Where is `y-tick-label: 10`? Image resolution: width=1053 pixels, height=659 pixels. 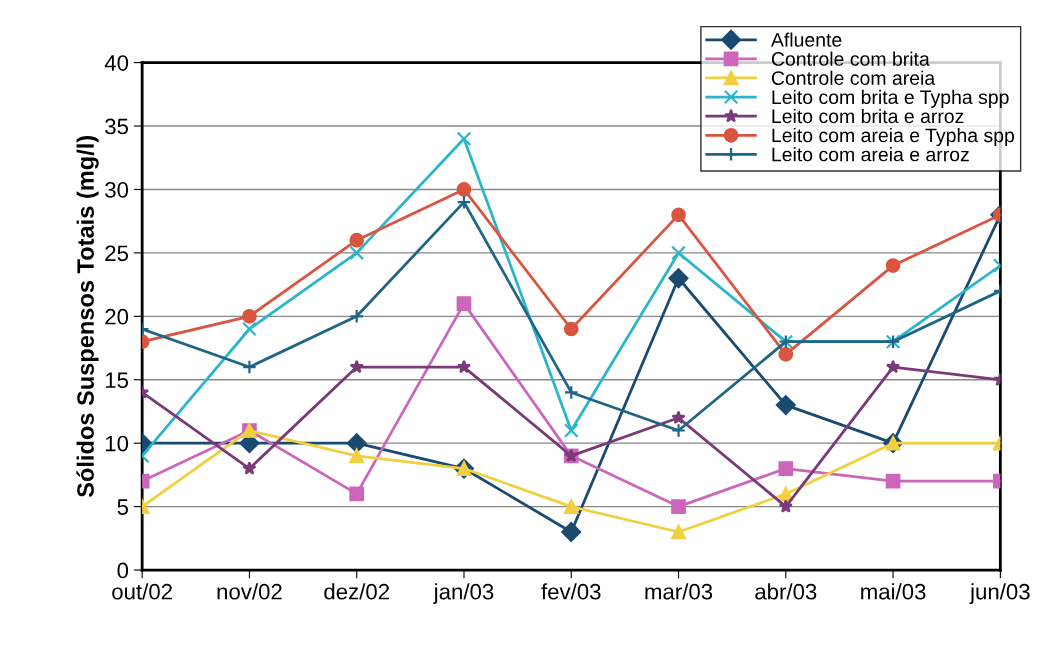
y-tick-label: 10 is located at coordinates (117, 443).